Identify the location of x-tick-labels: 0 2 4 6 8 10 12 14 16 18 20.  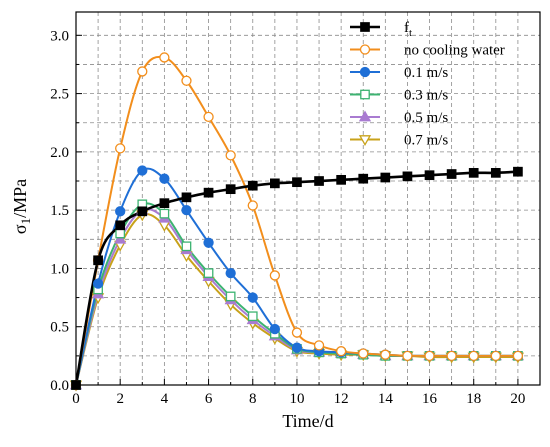
(298, 399).